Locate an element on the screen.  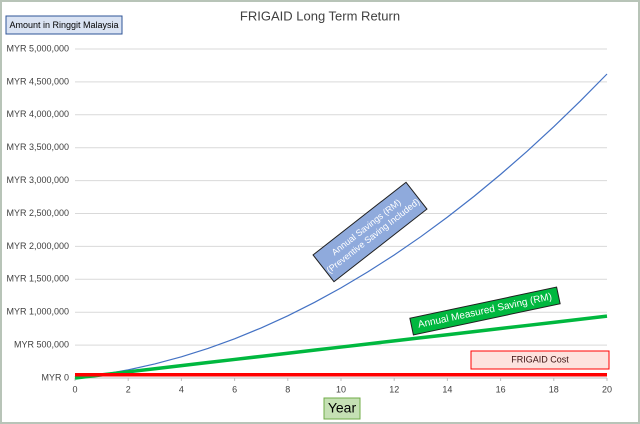
y-tick-label: MYR 5,000,000 is located at coordinates (37, 48).